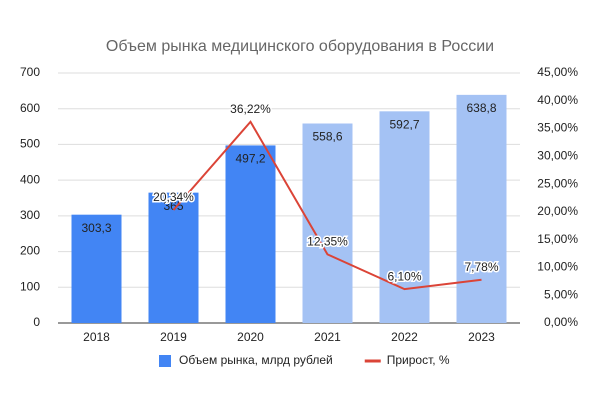 Image resolution: width=600 pixels, height=400 pixels. Describe the element at coordinates (404, 337) in the screenshot. I see `x-tick-label: 2022` at that location.